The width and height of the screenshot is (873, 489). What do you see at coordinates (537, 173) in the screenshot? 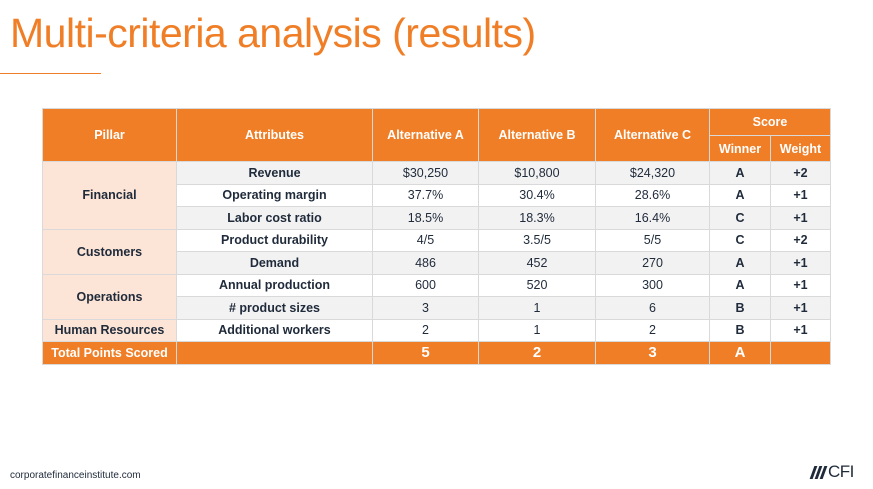
I see `alt-b-cell: $10,800` at bounding box center [537, 173].